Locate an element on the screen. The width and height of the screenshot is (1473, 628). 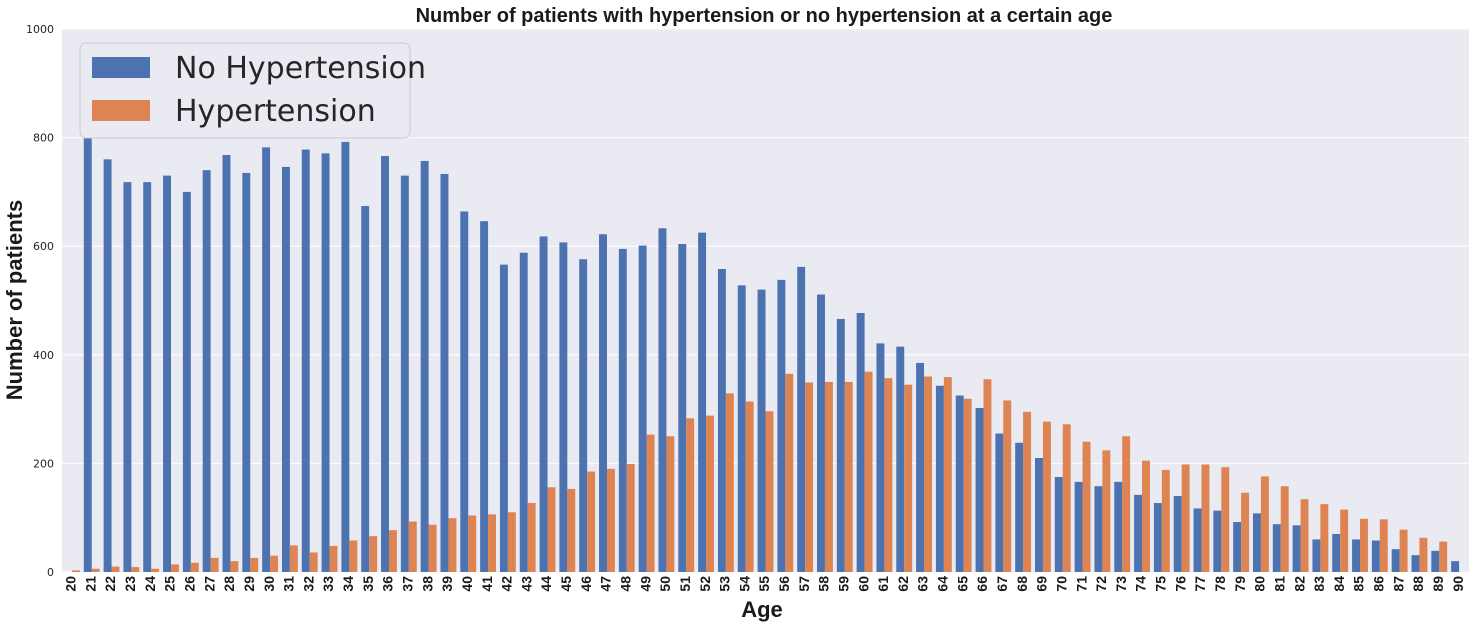
x-tick-label: 22 is located at coordinates (110, 584).